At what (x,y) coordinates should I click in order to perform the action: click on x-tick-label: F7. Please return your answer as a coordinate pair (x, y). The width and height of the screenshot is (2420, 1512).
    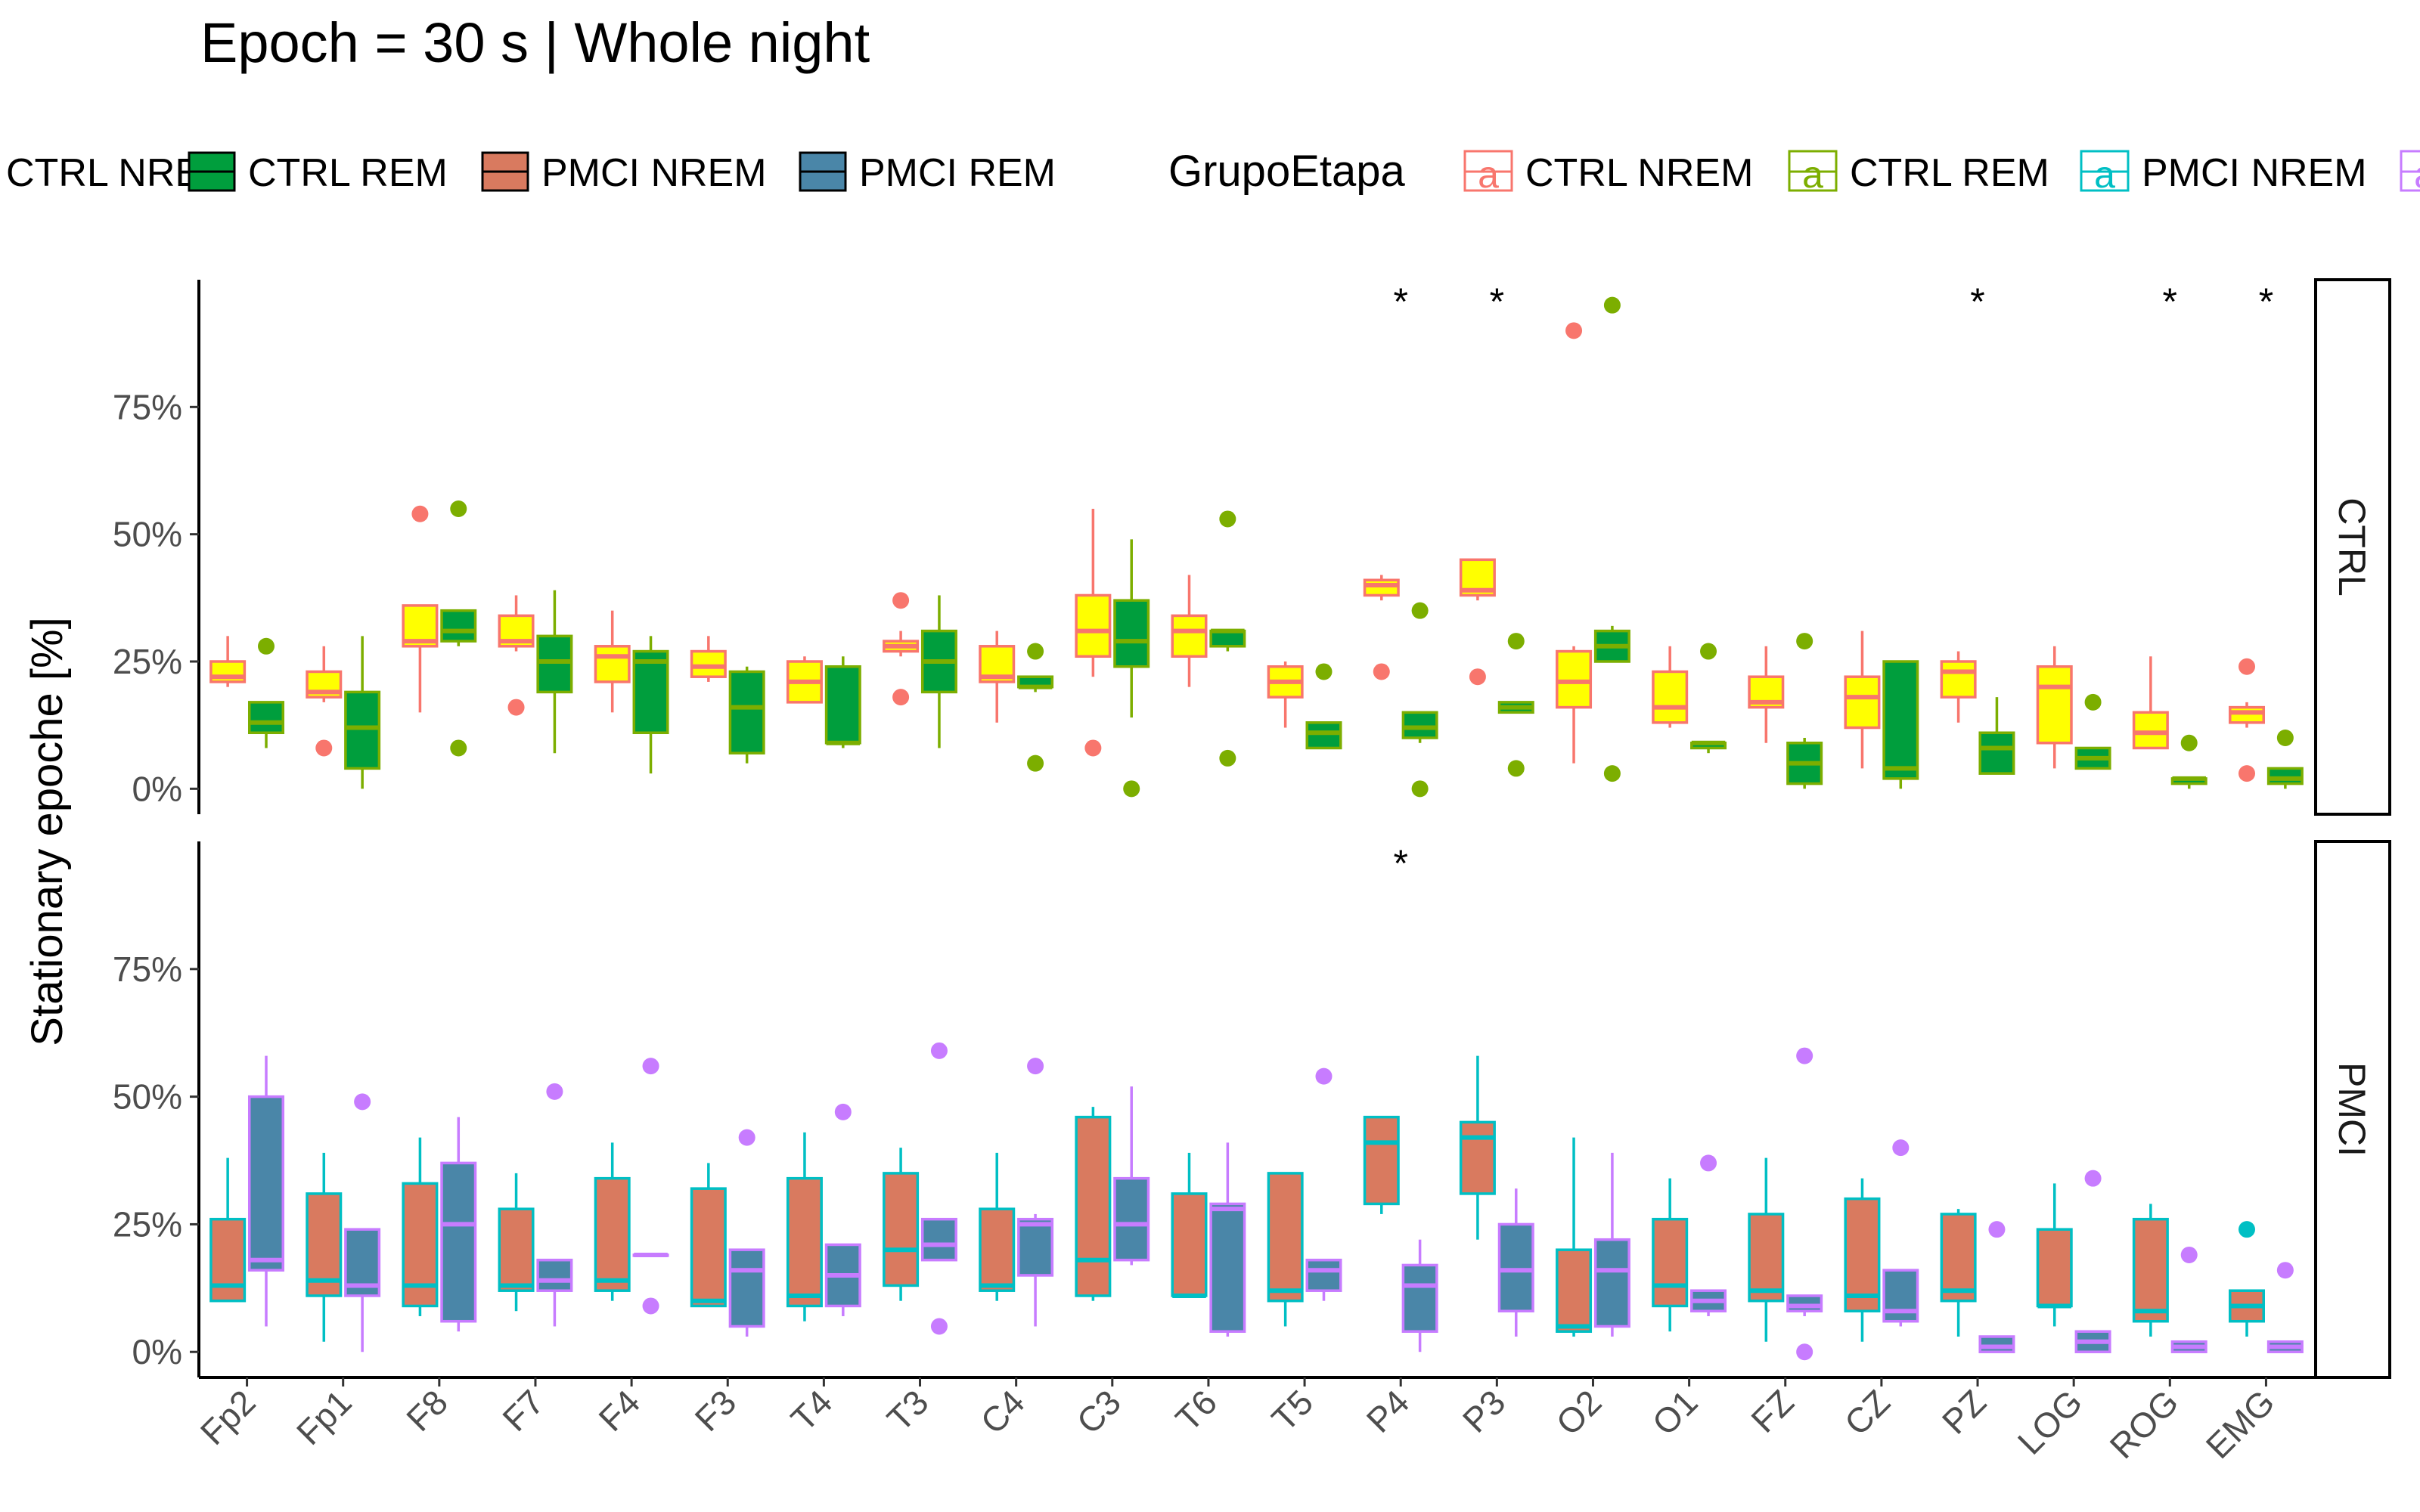
    Looking at the image, I should click on (523, 1410).